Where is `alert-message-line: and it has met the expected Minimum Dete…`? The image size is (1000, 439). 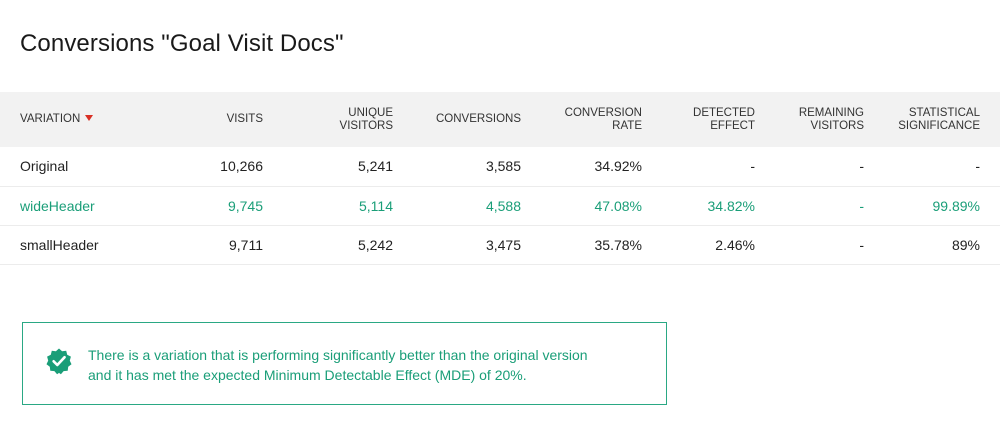
alert-message-line: and it has met the expected Minimum Dete… is located at coordinates (307, 375).